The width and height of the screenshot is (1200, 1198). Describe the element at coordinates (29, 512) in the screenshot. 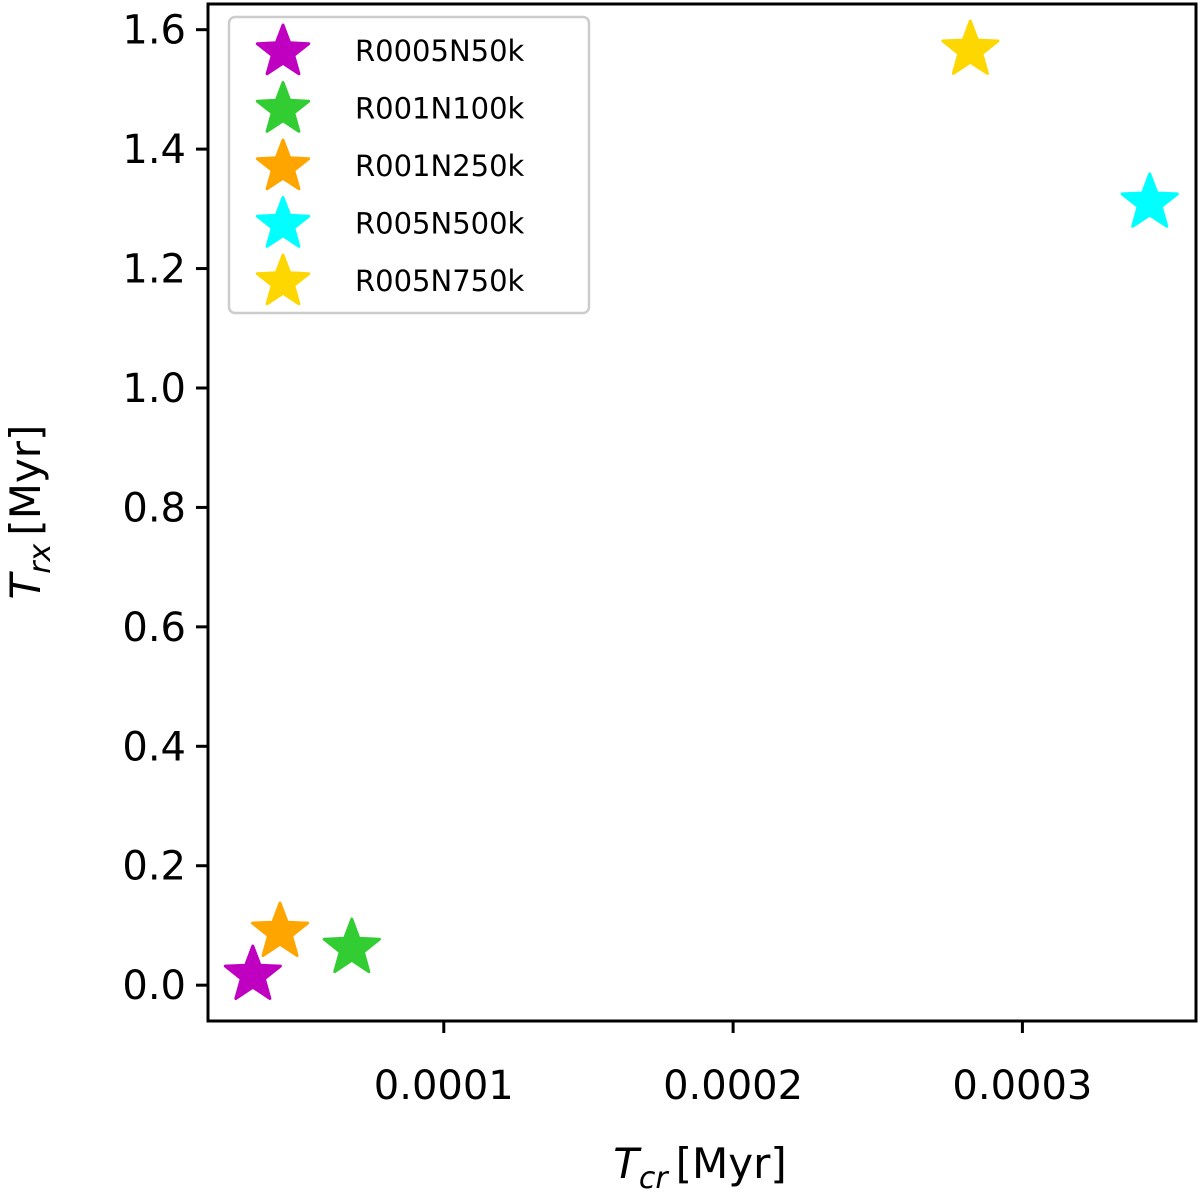

I see `y-axis-label: Trx[Myr]` at that location.